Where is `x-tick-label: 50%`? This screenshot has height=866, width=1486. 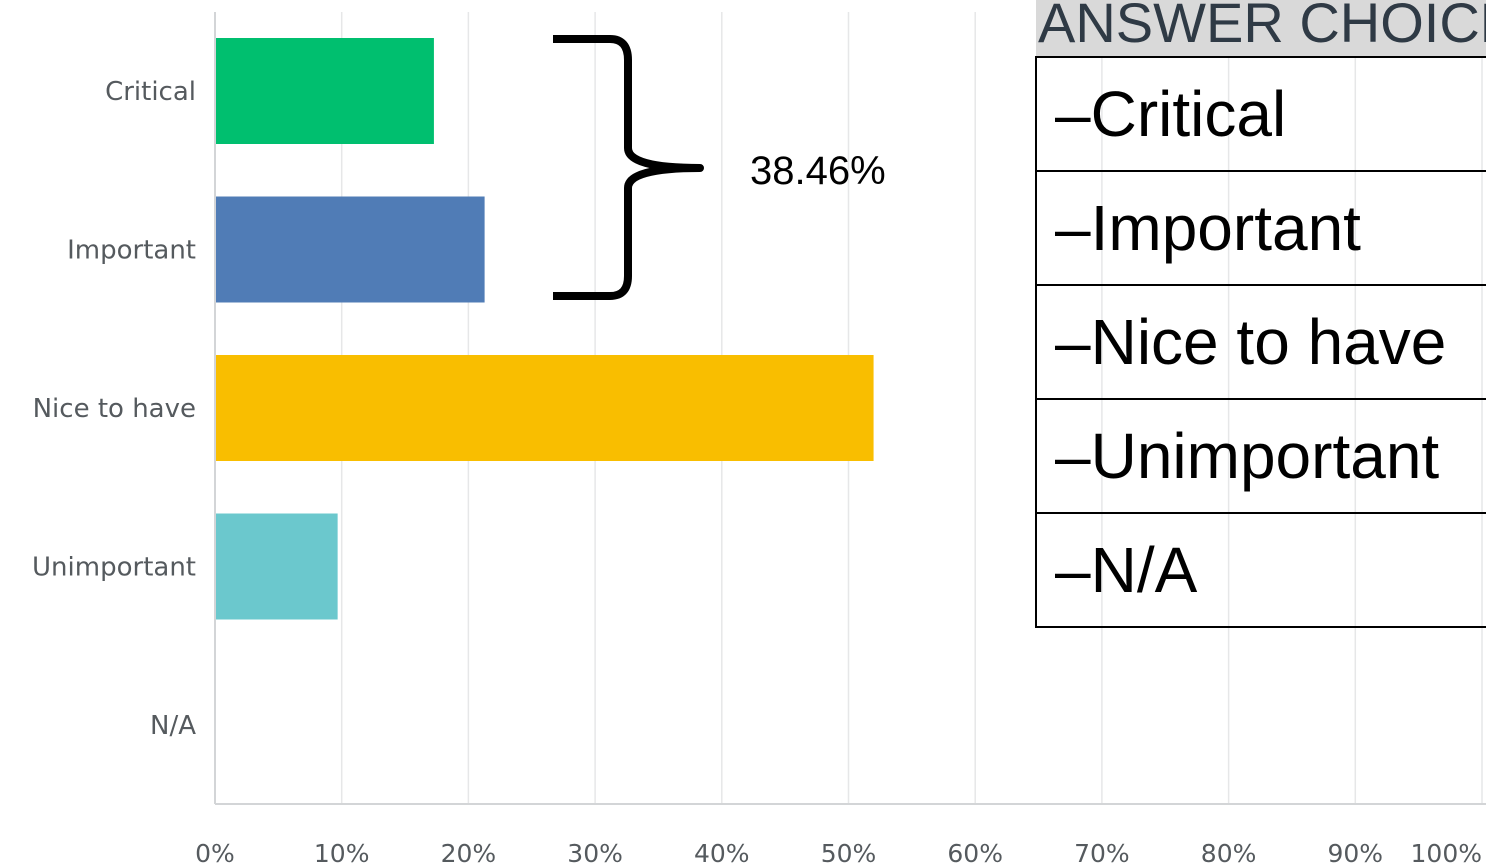 x-tick-label: 50% is located at coordinates (849, 852).